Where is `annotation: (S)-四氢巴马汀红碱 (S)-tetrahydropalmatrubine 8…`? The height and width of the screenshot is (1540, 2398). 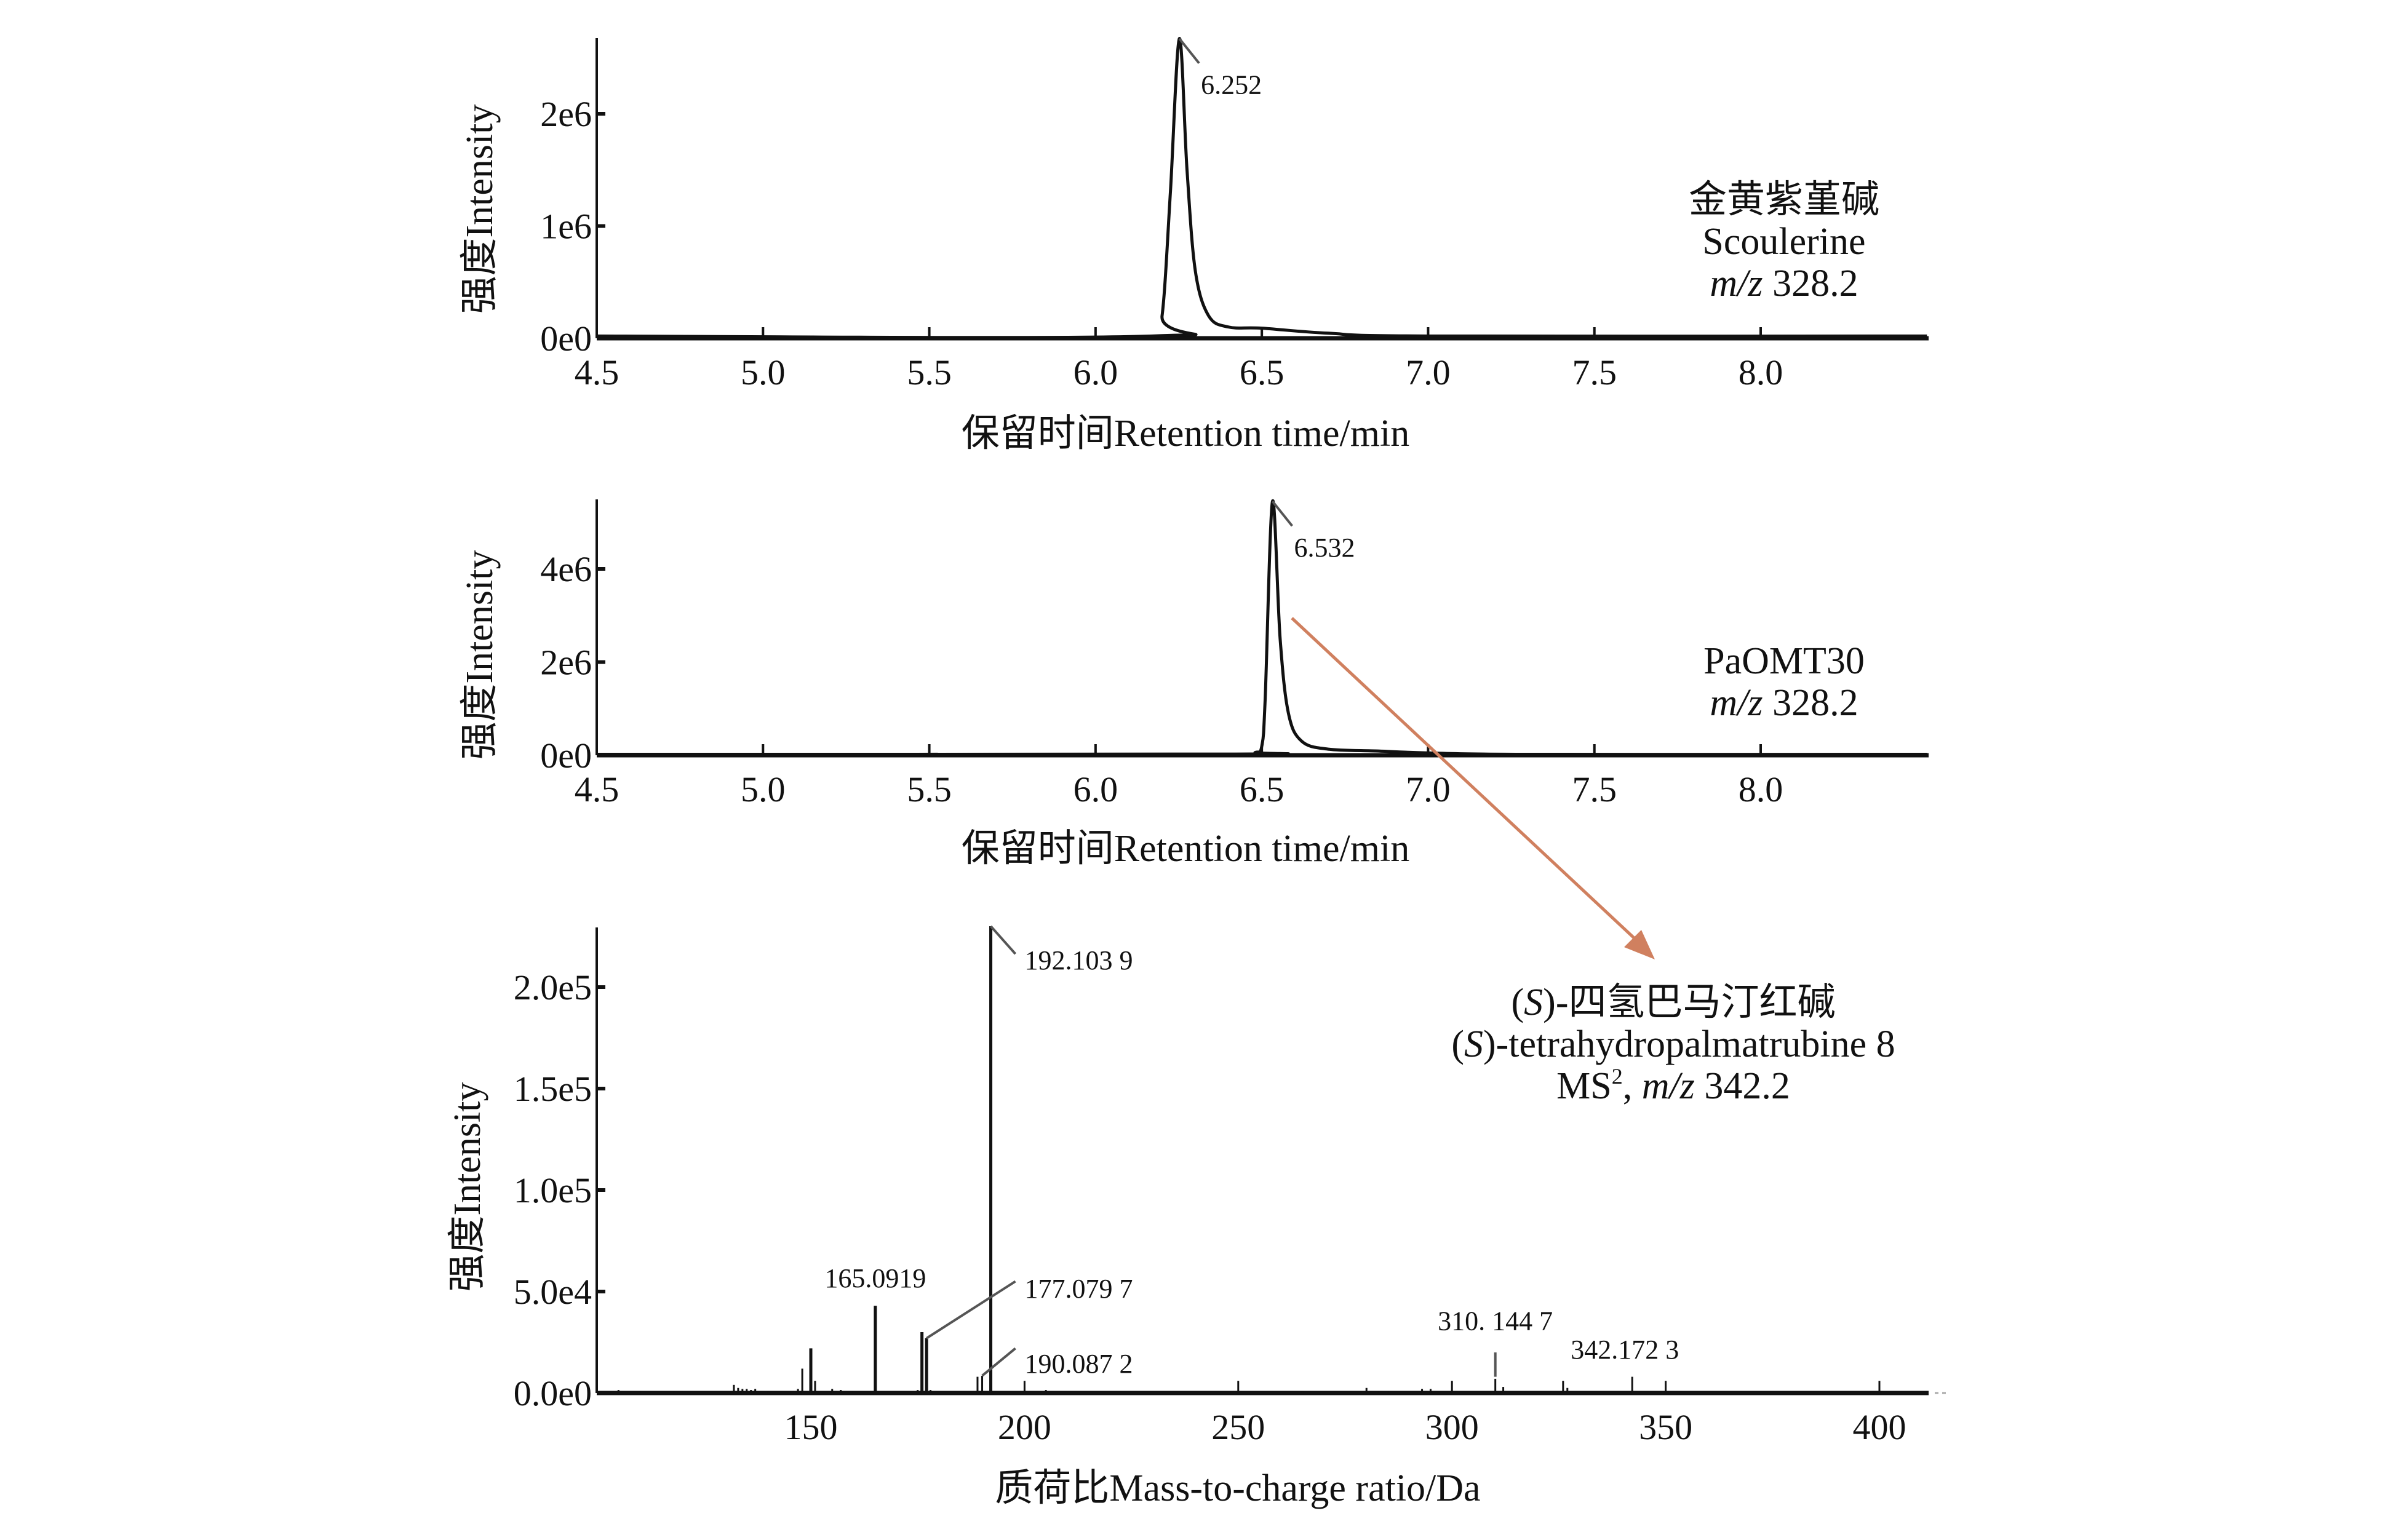 annotation: (S)-四氢巴马汀红碱 (S)-tetrahydropalmatrubine 8… is located at coordinates (1673, 1045).